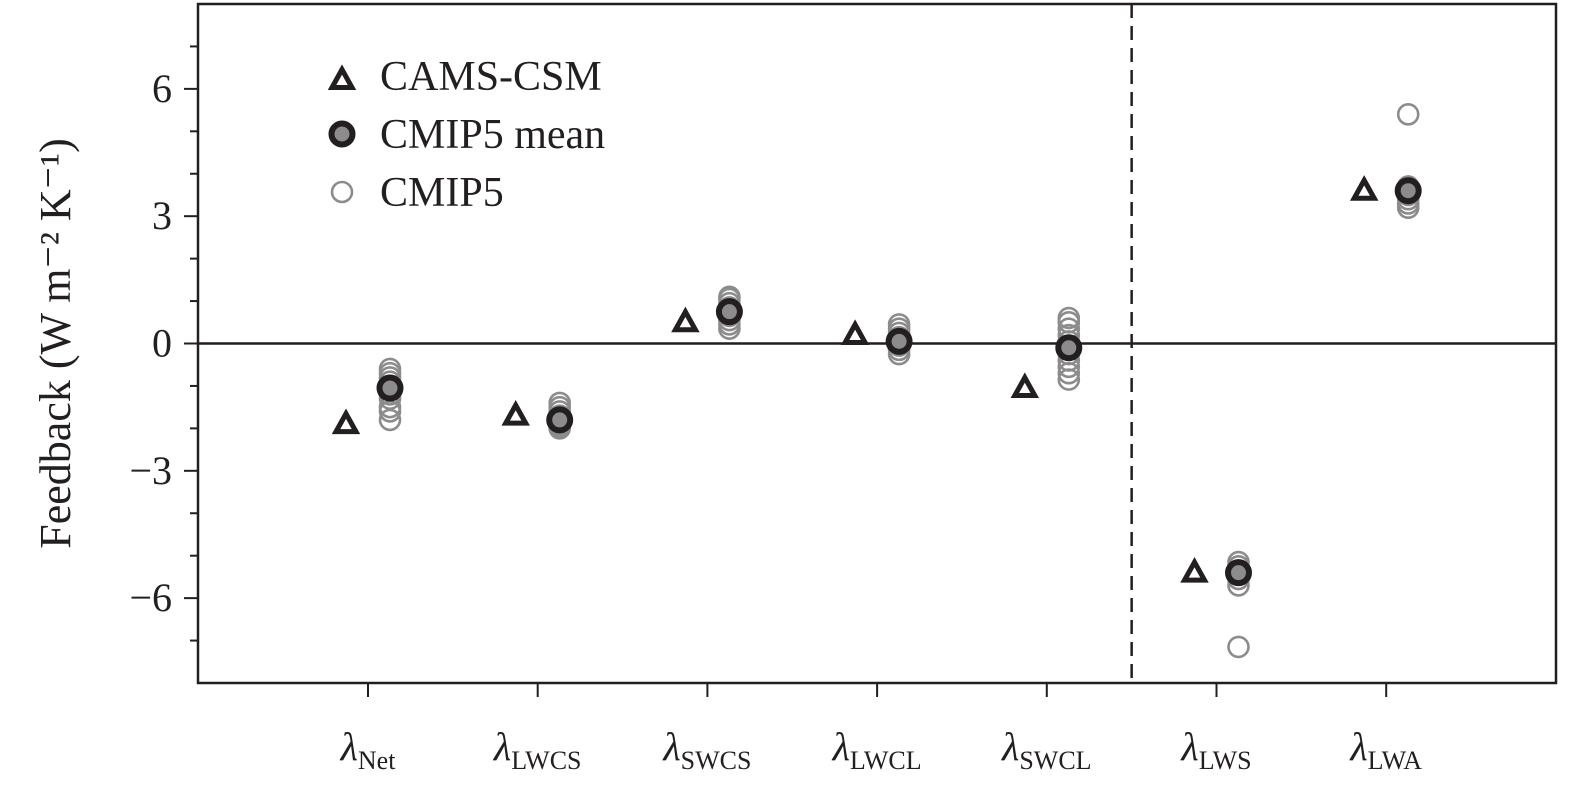 Image resolution: width=1575 pixels, height=785 pixels. Describe the element at coordinates (162, 343) in the screenshot. I see `y-tick-label: 0` at that location.